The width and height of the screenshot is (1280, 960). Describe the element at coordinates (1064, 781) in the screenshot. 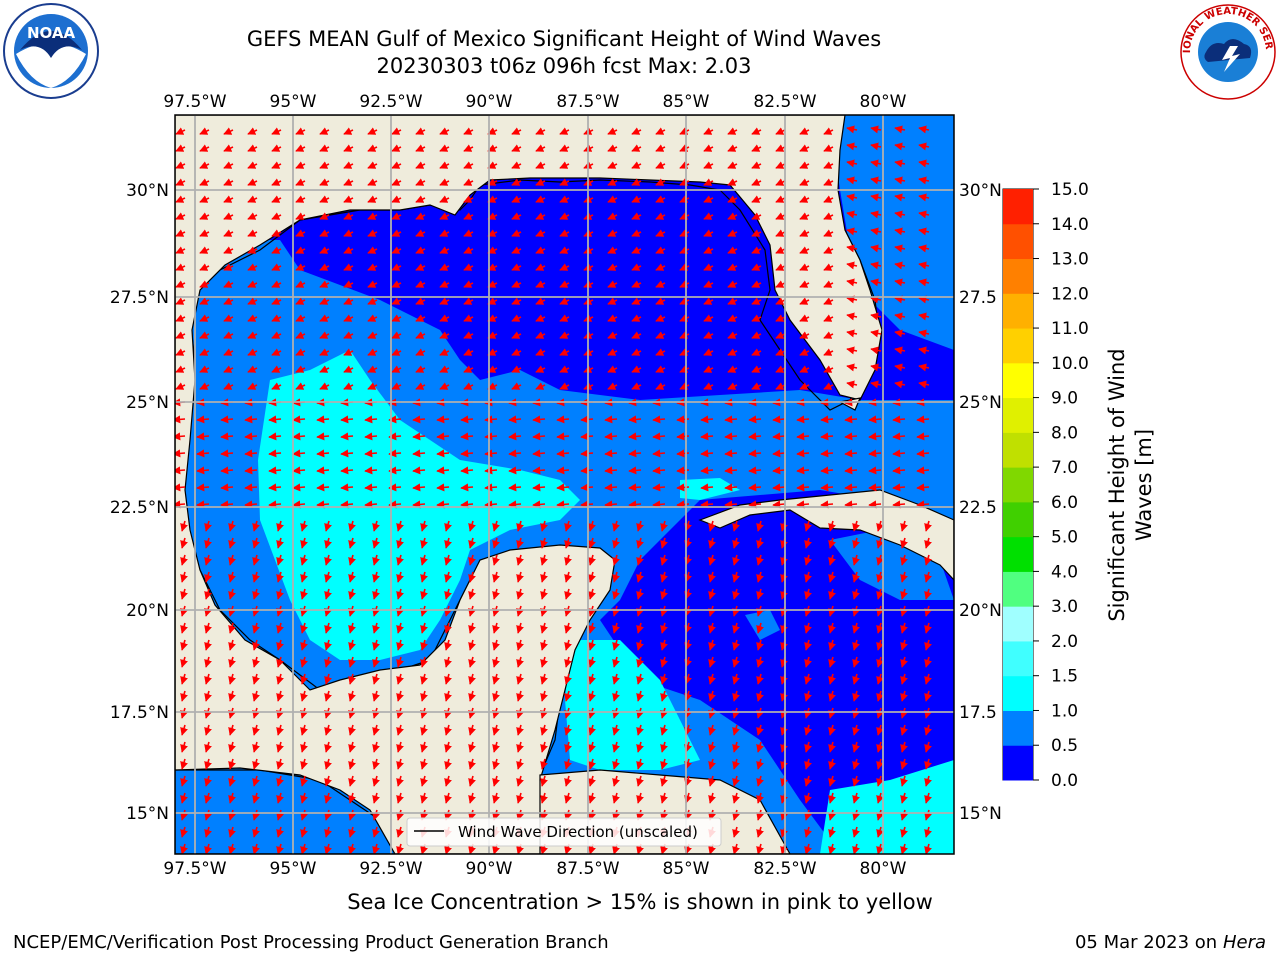

I see `colorbar-tick-label: 0.0` at that location.